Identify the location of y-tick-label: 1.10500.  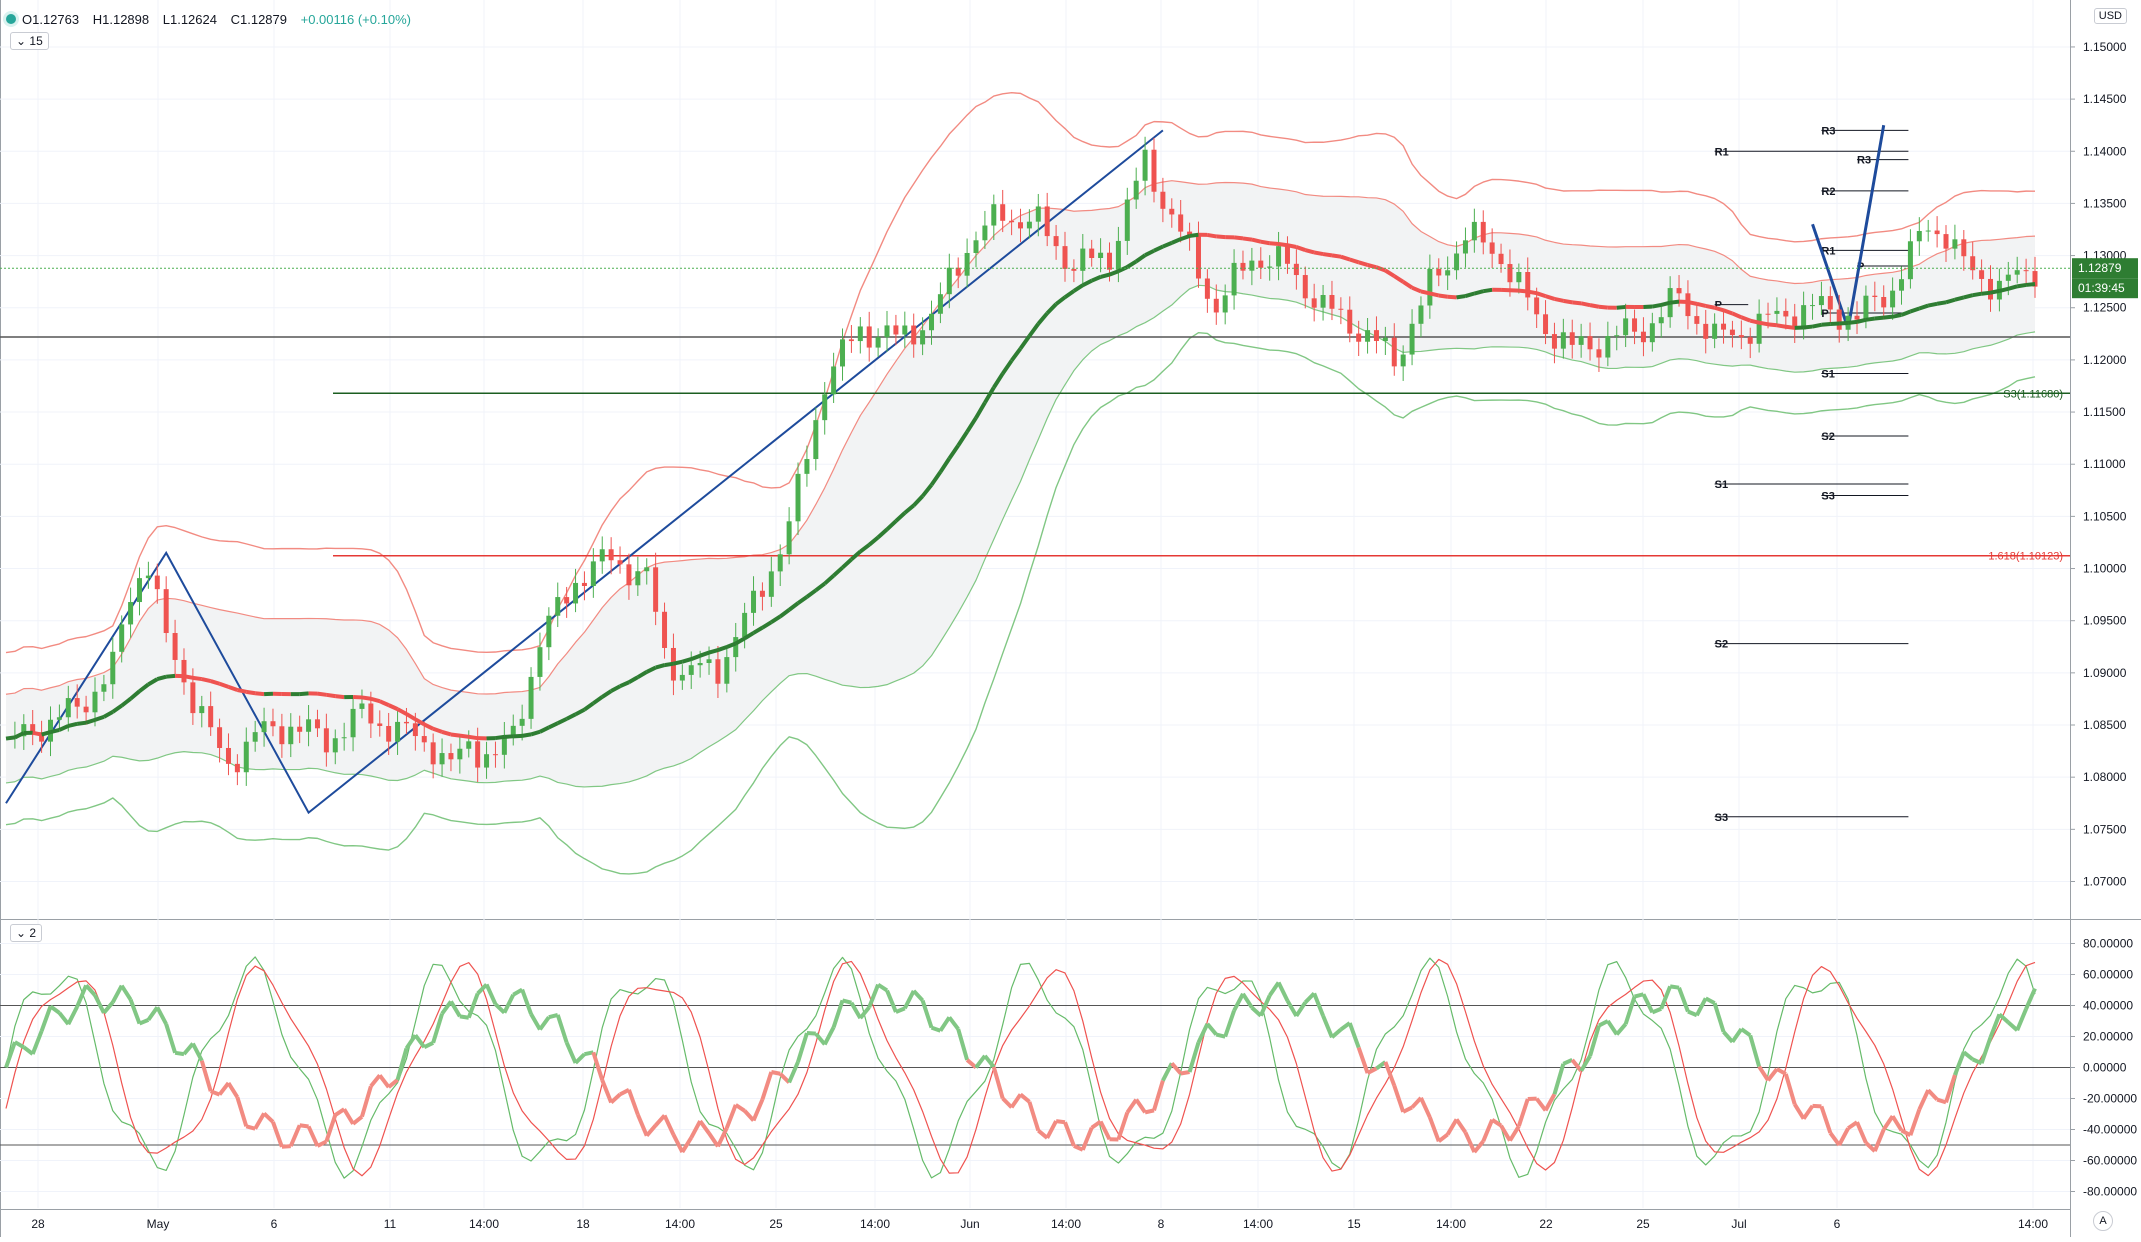
(2105, 516).